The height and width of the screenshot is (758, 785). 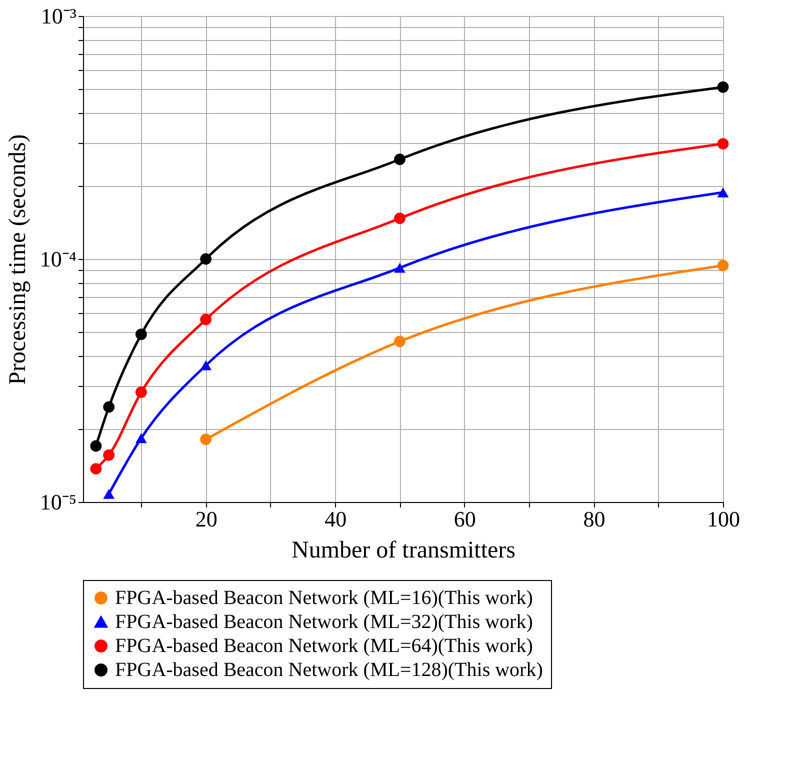 I want to click on y-tick-label: 10⁻³, so click(x=58, y=16).